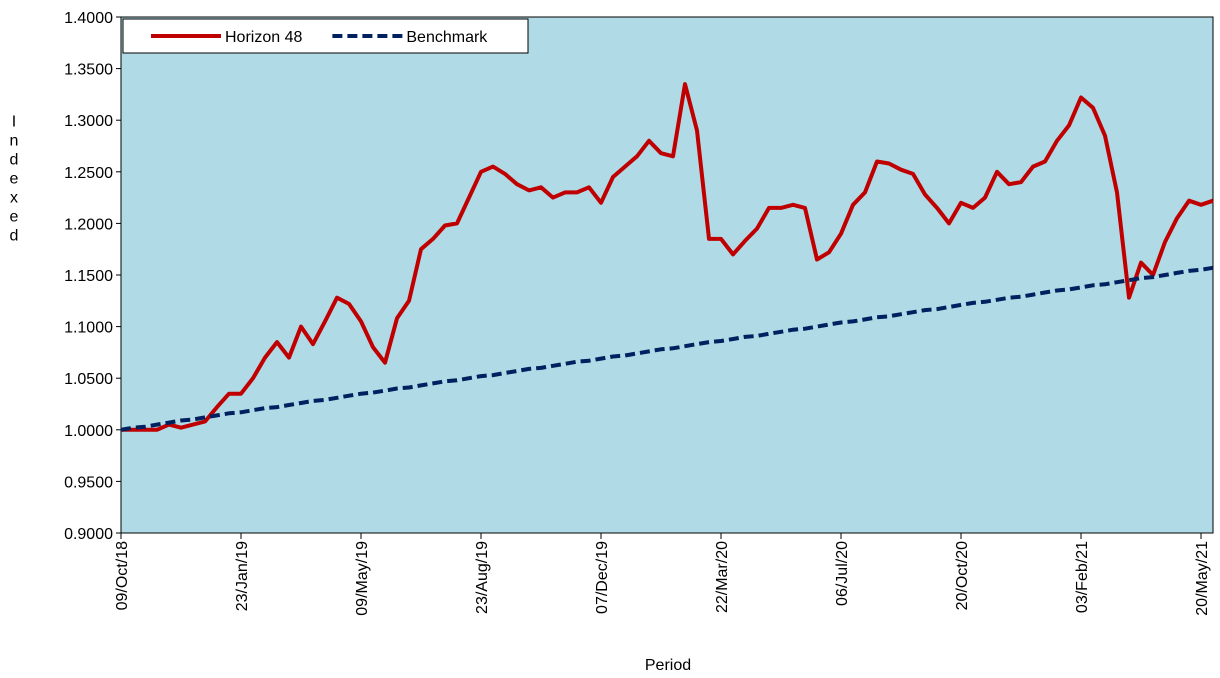 The height and width of the screenshot is (678, 1220). Describe the element at coordinates (325, 36) in the screenshot. I see `legend: Horizon 48 Benchmark` at that location.